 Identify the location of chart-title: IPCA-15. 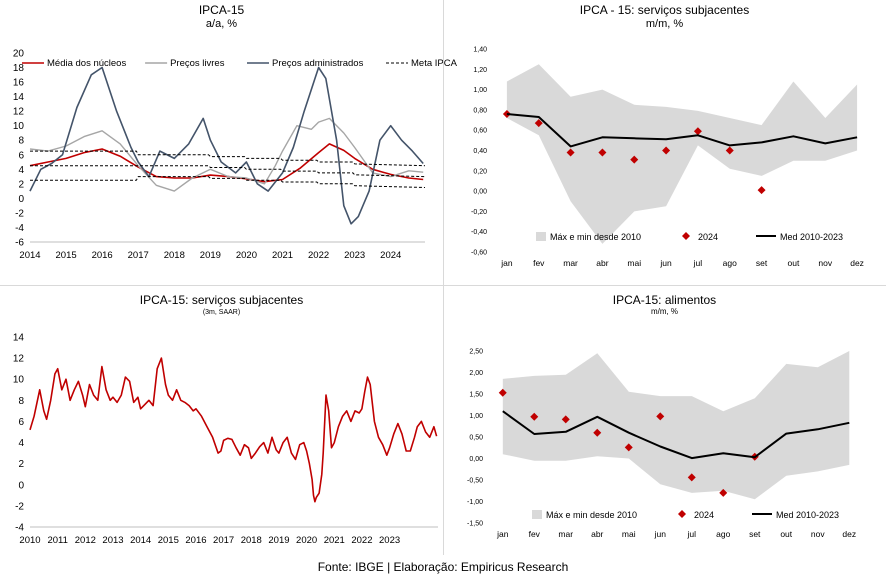
(221, 10).